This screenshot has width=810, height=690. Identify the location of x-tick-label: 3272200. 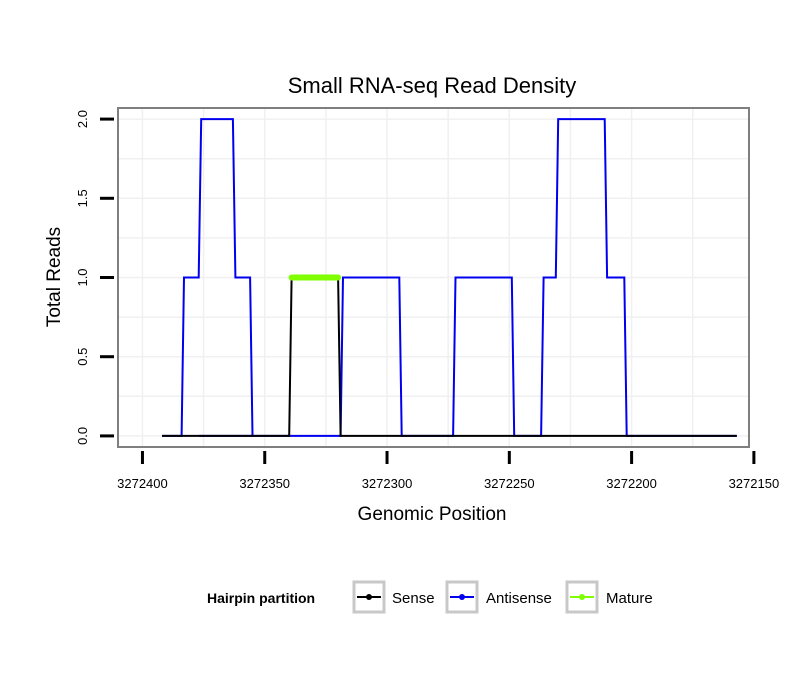
(631, 483).